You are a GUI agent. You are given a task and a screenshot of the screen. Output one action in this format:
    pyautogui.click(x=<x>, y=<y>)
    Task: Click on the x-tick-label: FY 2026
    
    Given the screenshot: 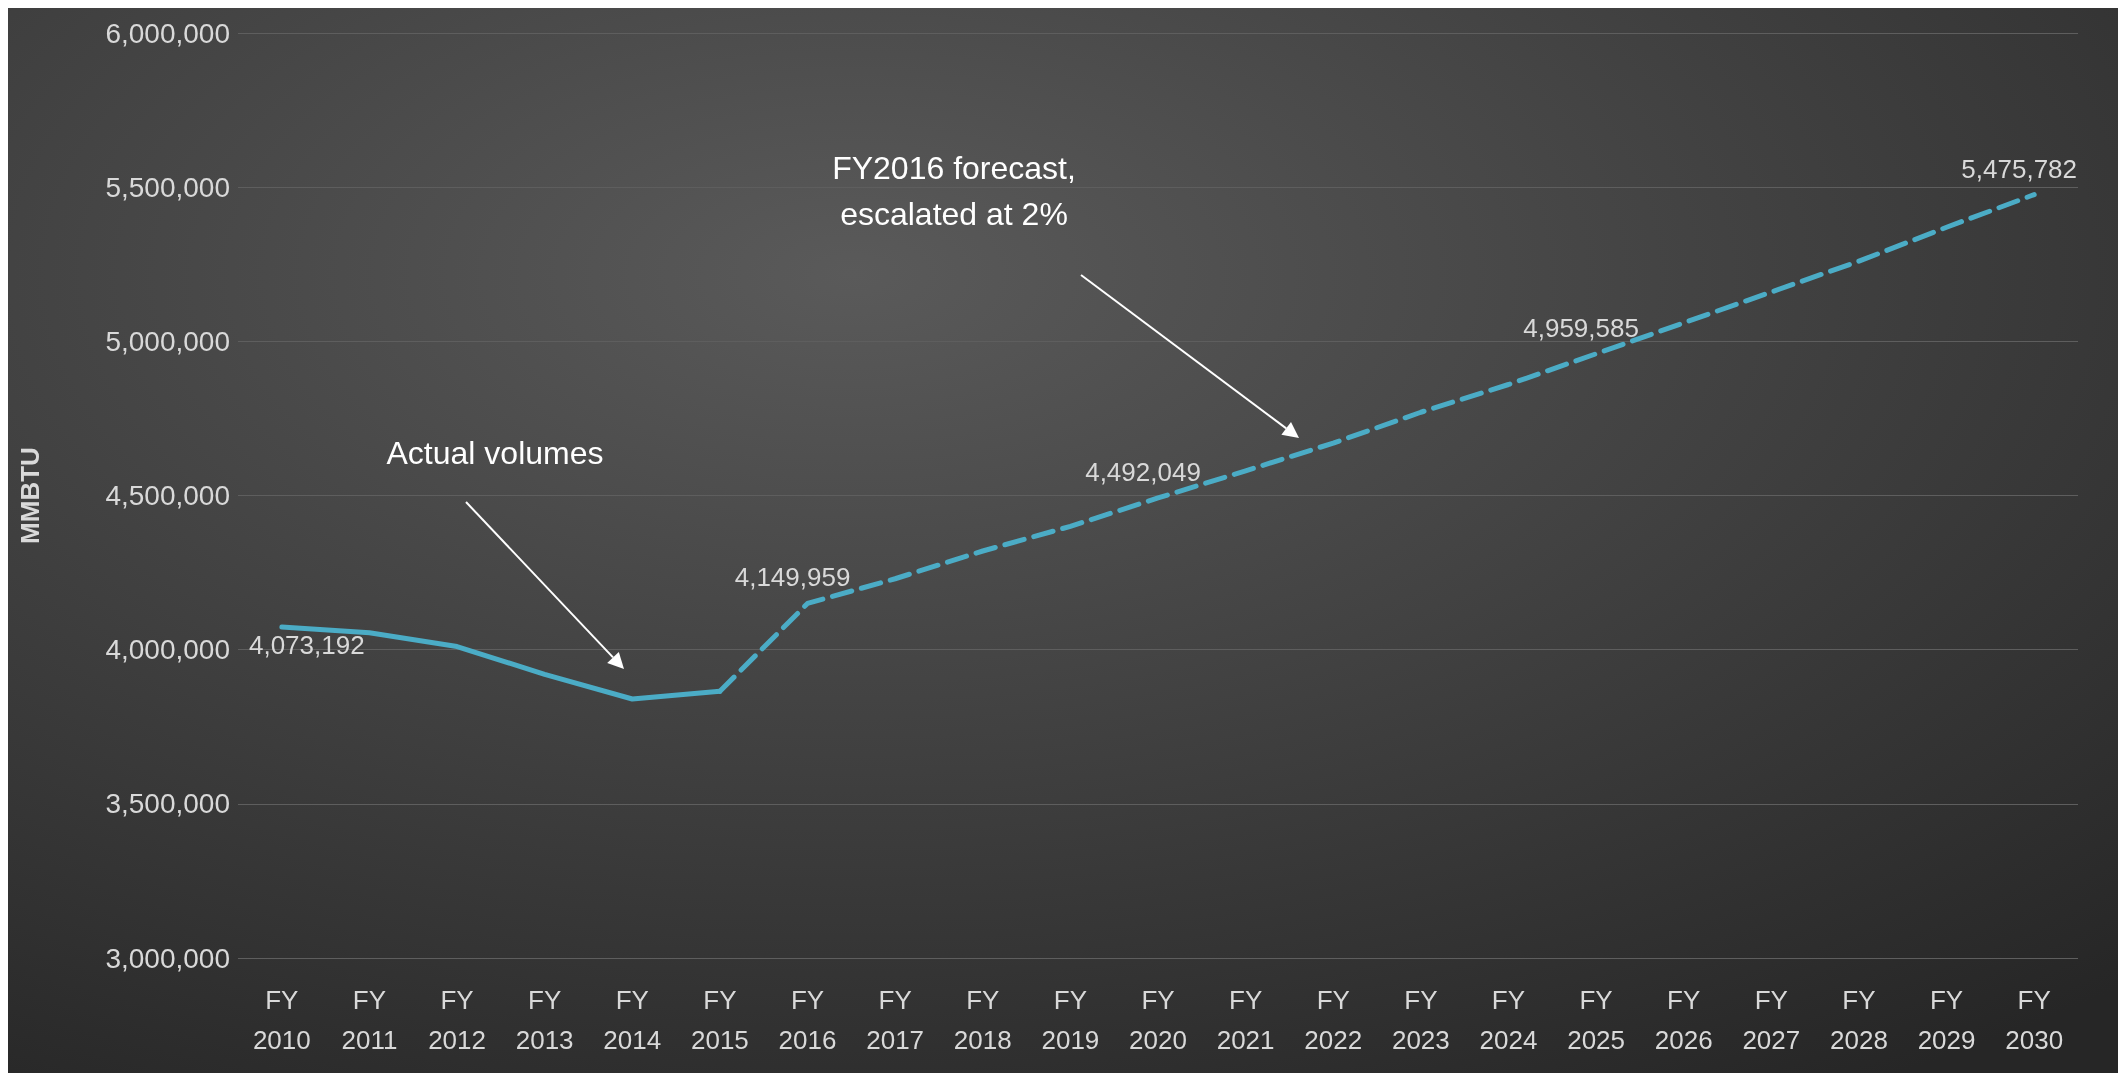 What is the action you would take?
    pyautogui.click(x=1683, y=1020)
    